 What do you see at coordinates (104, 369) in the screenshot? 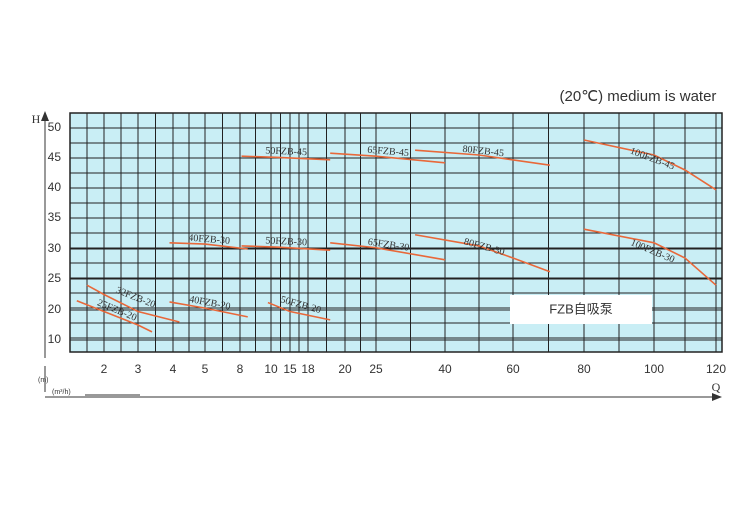
I see `x-tick-label: 2` at bounding box center [104, 369].